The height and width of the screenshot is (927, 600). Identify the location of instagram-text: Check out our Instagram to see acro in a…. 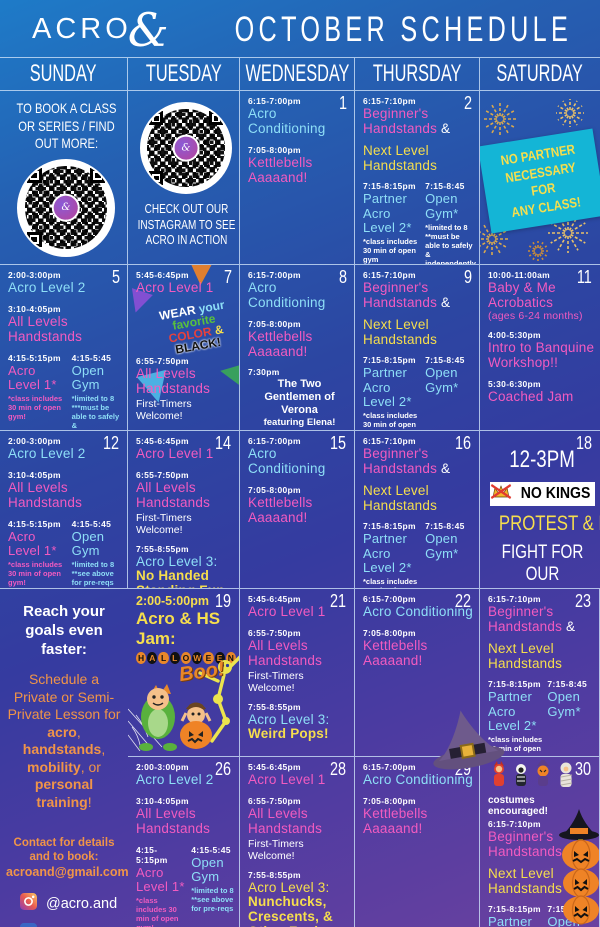
(186, 225).